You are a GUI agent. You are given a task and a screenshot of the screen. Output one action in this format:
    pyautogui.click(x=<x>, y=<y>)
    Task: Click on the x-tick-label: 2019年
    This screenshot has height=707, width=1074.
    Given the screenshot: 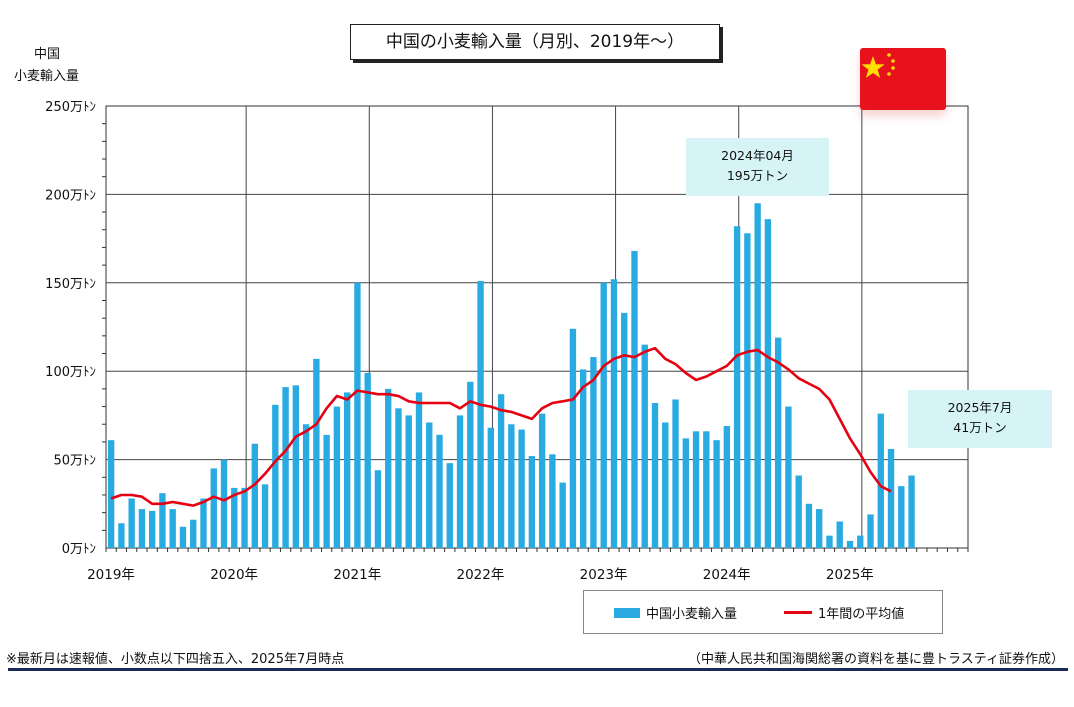 What is the action you would take?
    pyautogui.click(x=111, y=575)
    